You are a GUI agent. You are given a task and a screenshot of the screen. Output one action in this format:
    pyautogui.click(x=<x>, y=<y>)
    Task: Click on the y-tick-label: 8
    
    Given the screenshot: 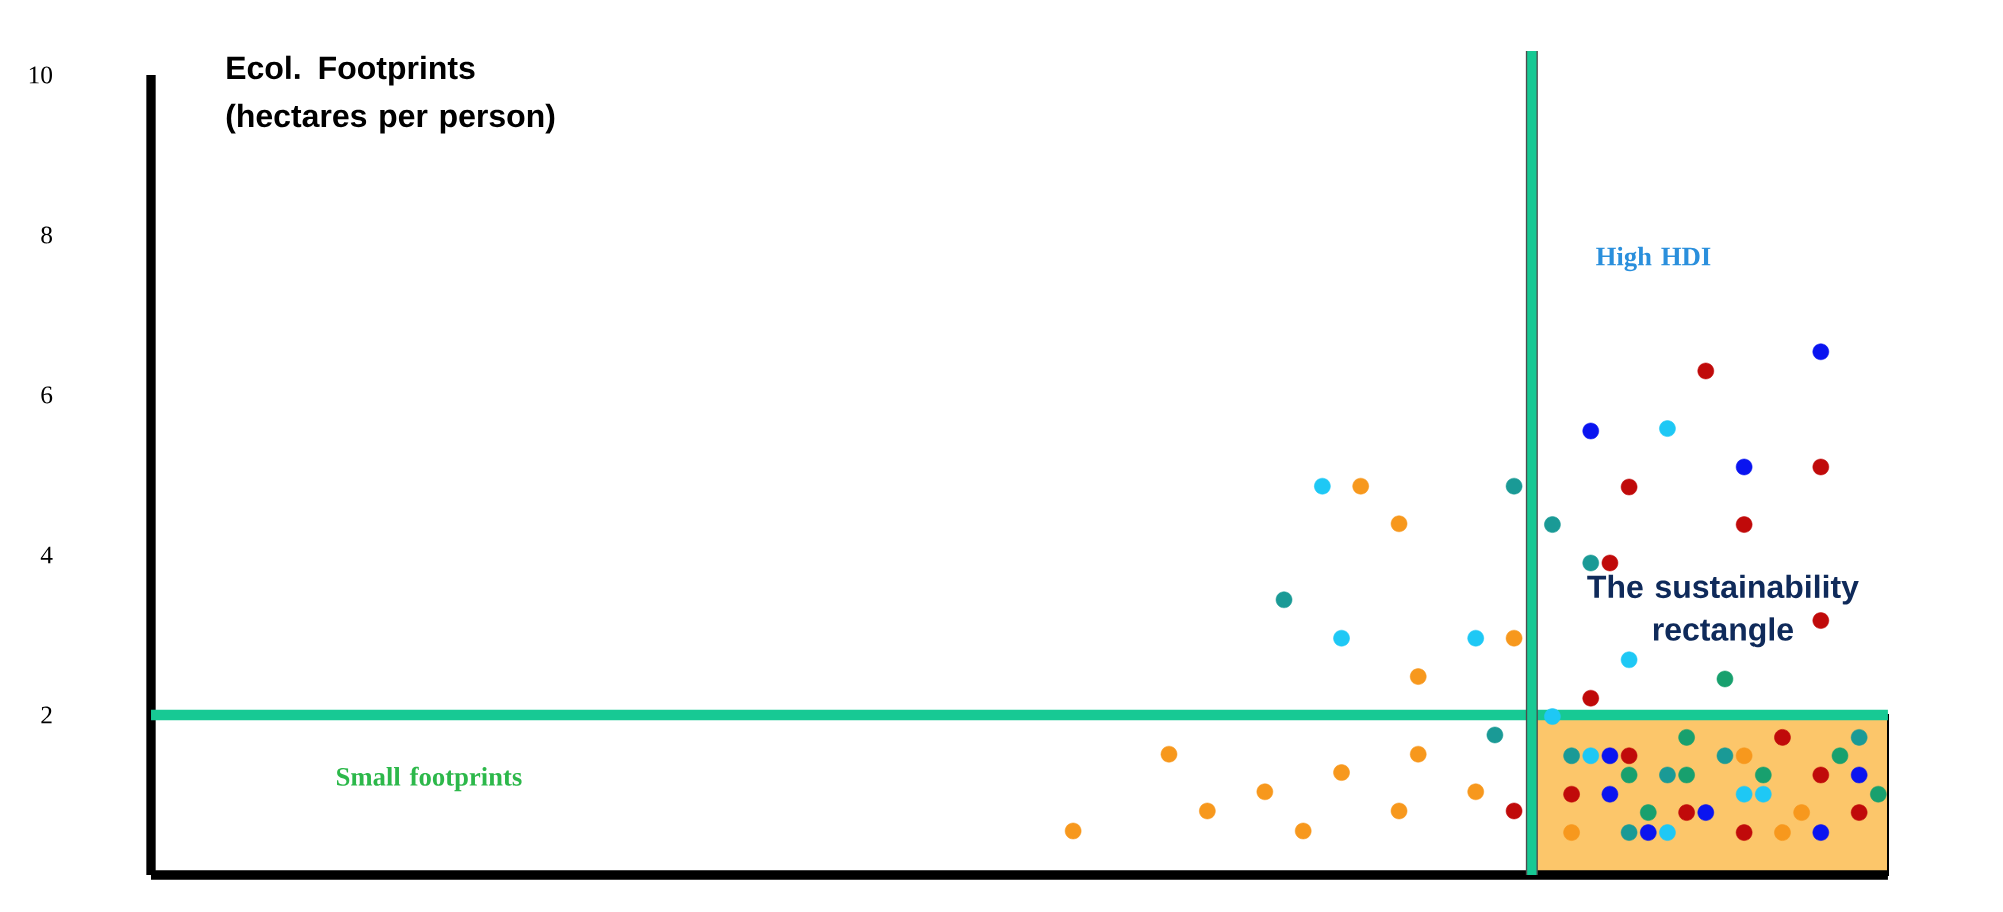 What is the action you would take?
    pyautogui.click(x=46, y=235)
    